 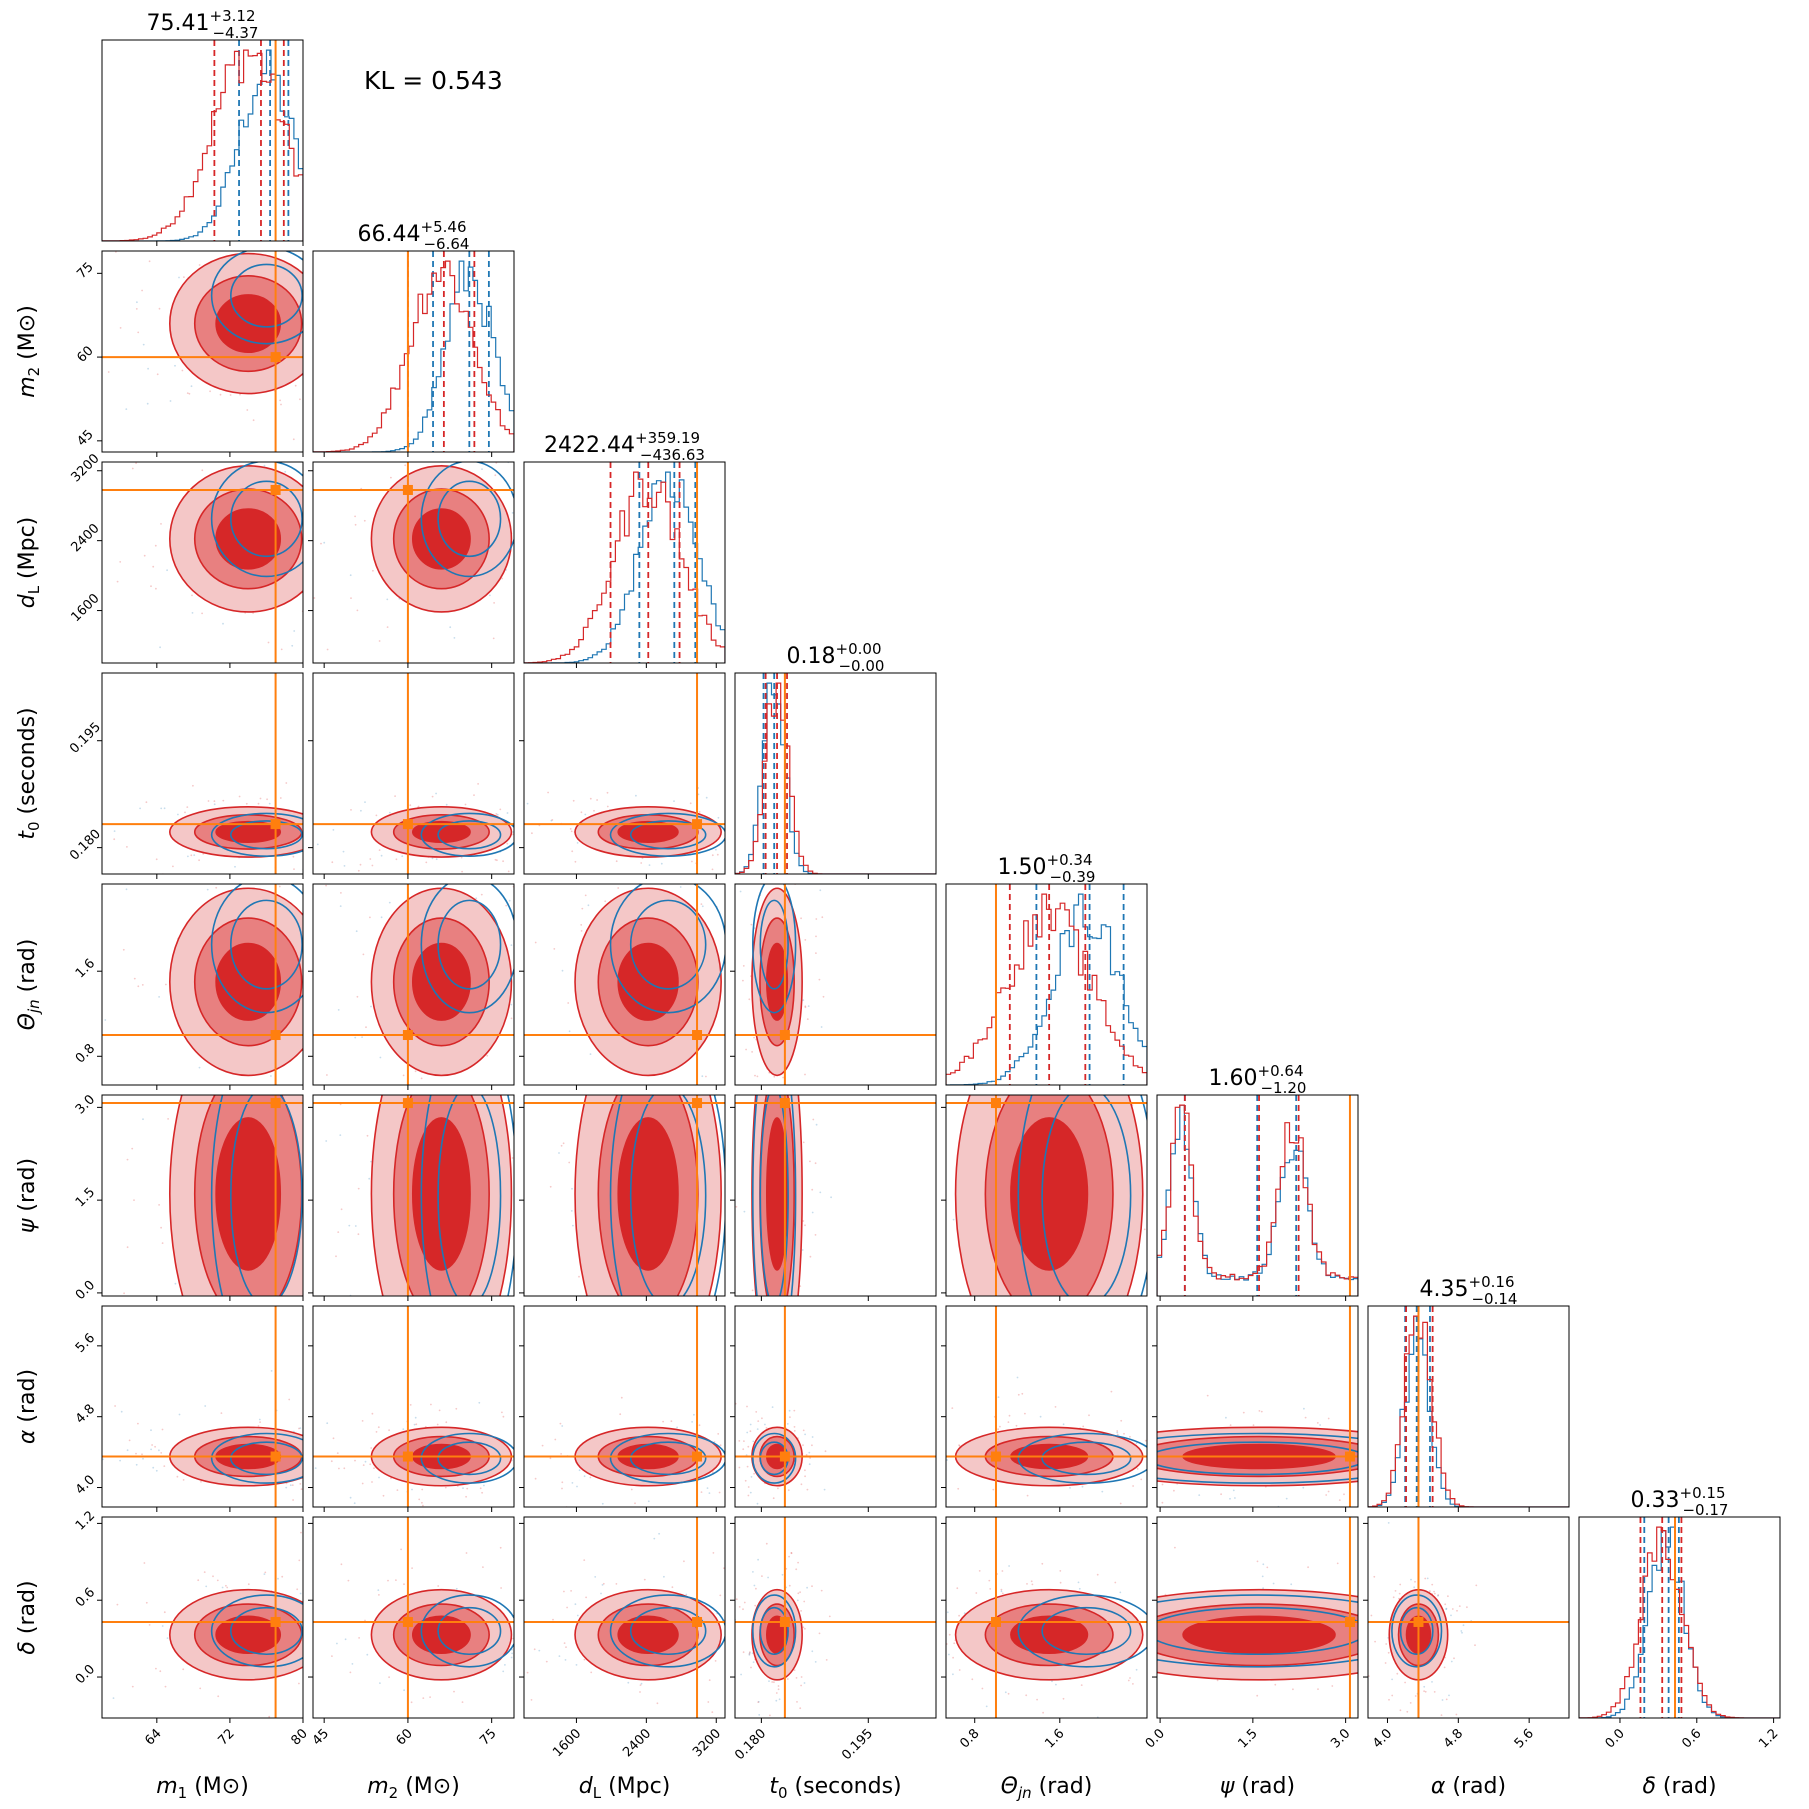 What do you see at coordinates (86, 538) in the screenshot?
I see `y-tick-label-dL-1: 2400` at bounding box center [86, 538].